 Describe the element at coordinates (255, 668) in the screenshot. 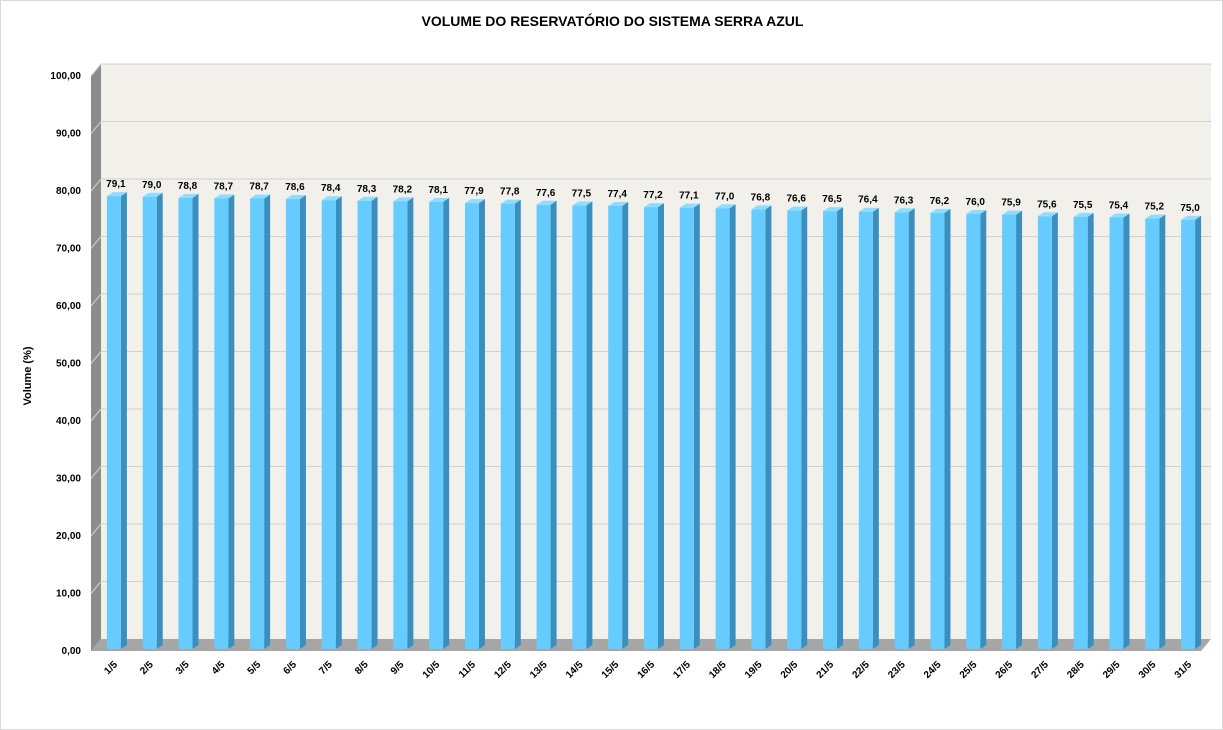

I see `x-tick-label: 5/5` at that location.